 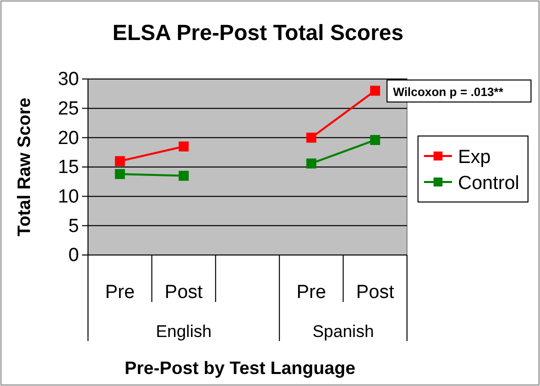 What do you see at coordinates (68, 109) in the screenshot?
I see `y-tick-label: 25` at bounding box center [68, 109].